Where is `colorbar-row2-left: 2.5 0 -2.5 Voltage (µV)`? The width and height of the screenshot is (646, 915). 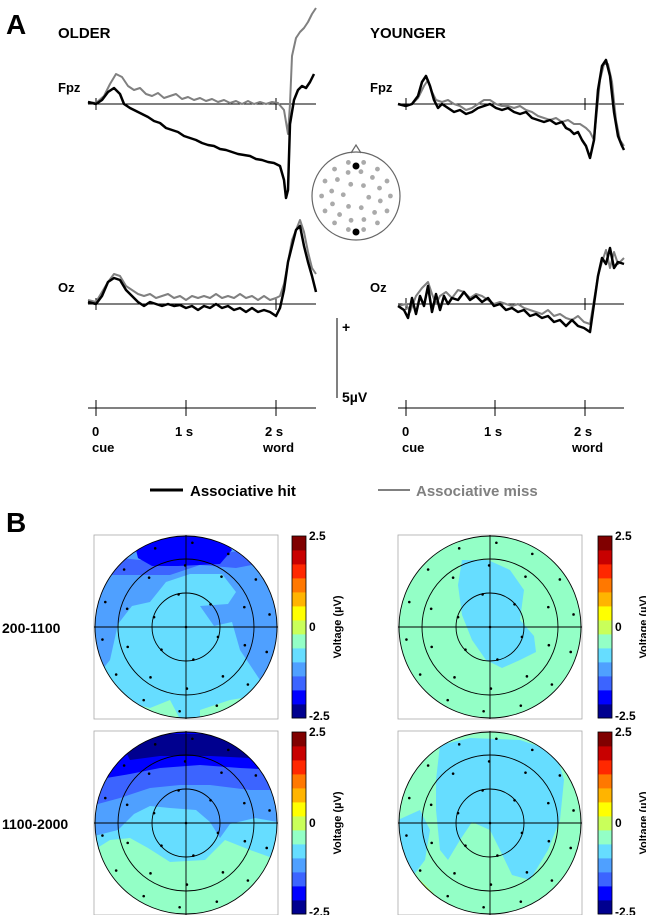
colorbar-row2-left: 2.5 0 -2.5 Voltage (µV) is located at coordinates (317, 820).